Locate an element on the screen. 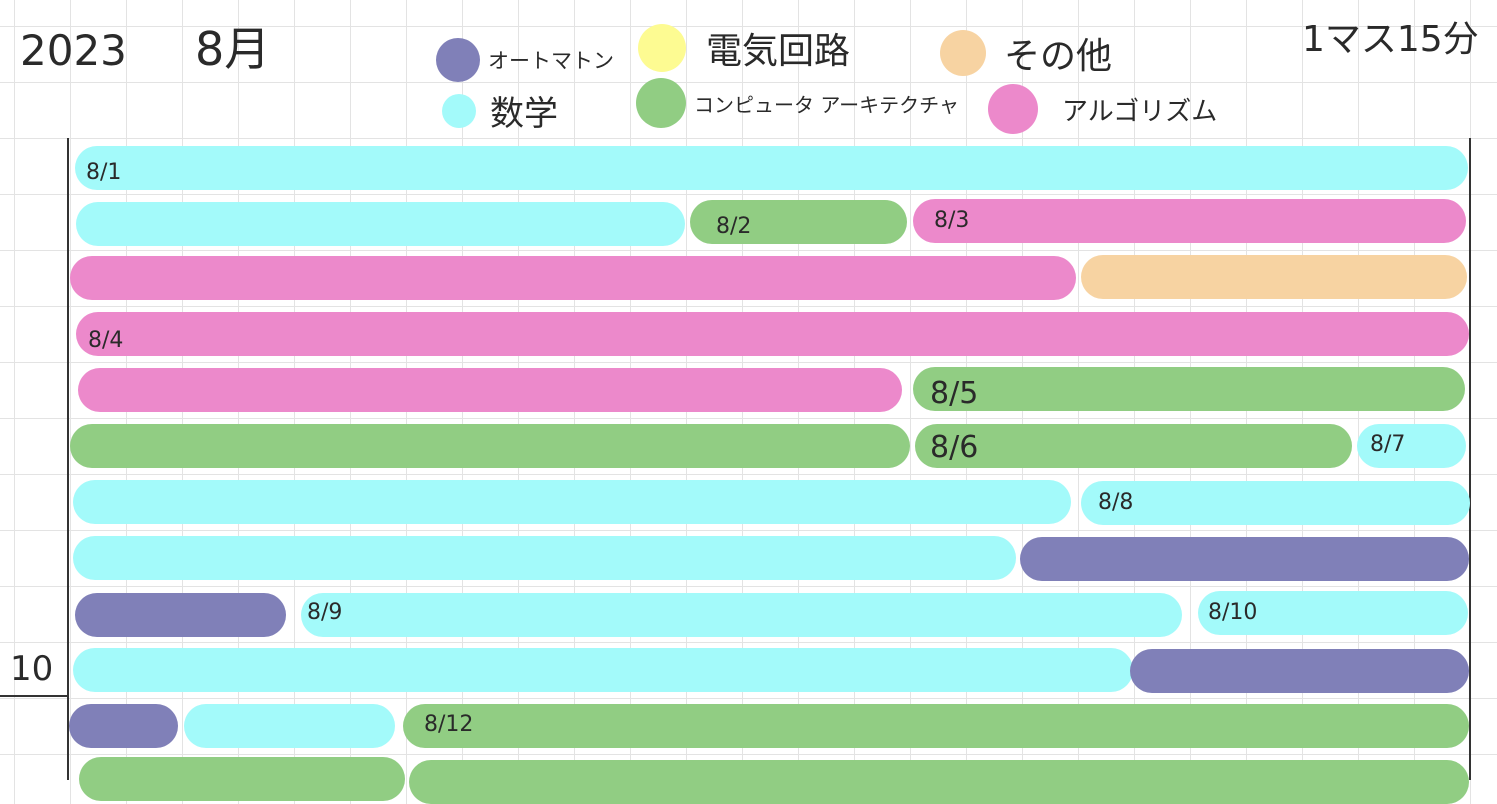  legend-item-automaton: オートマトン is located at coordinates (525, 60).